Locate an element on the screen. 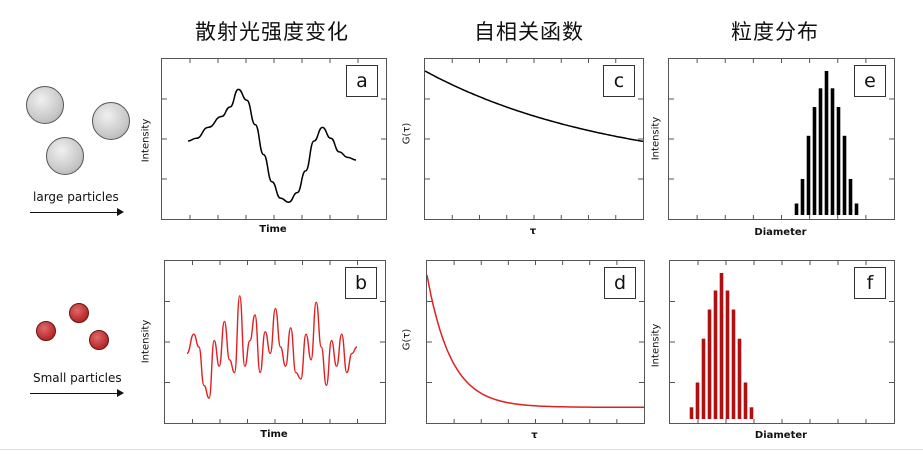 Image resolution: width=923 pixels, height=466 pixels. panel-b: b is located at coordinates (275, 342).